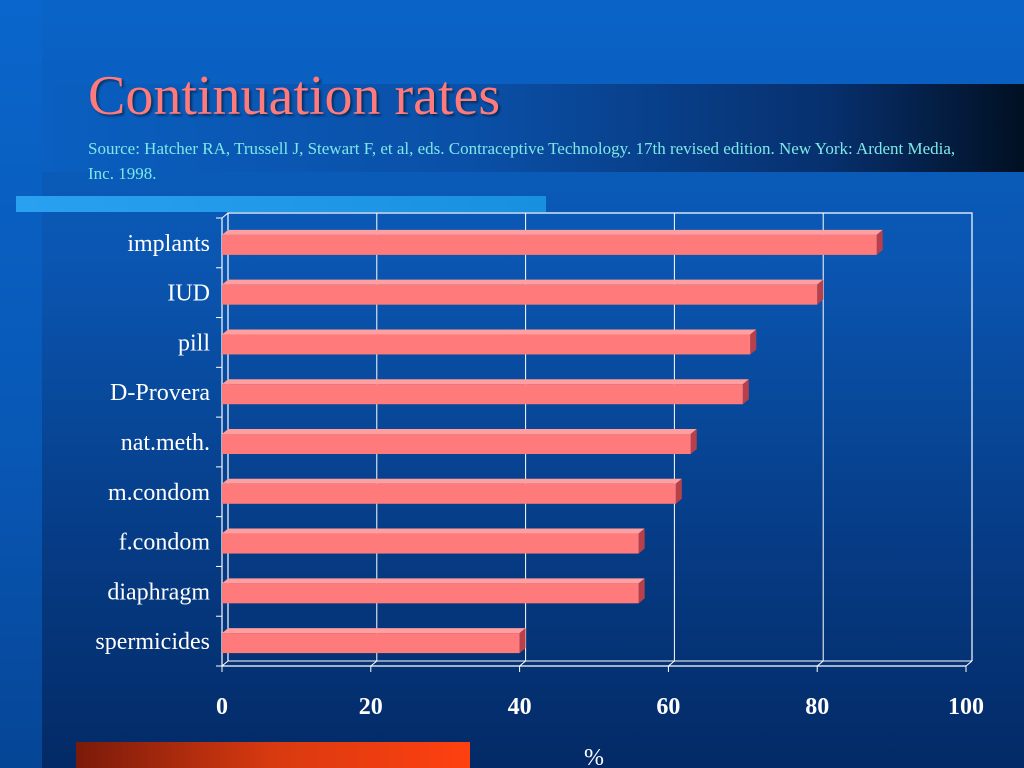  What do you see at coordinates (371, 707) in the screenshot?
I see `x-tick-label: 20` at bounding box center [371, 707].